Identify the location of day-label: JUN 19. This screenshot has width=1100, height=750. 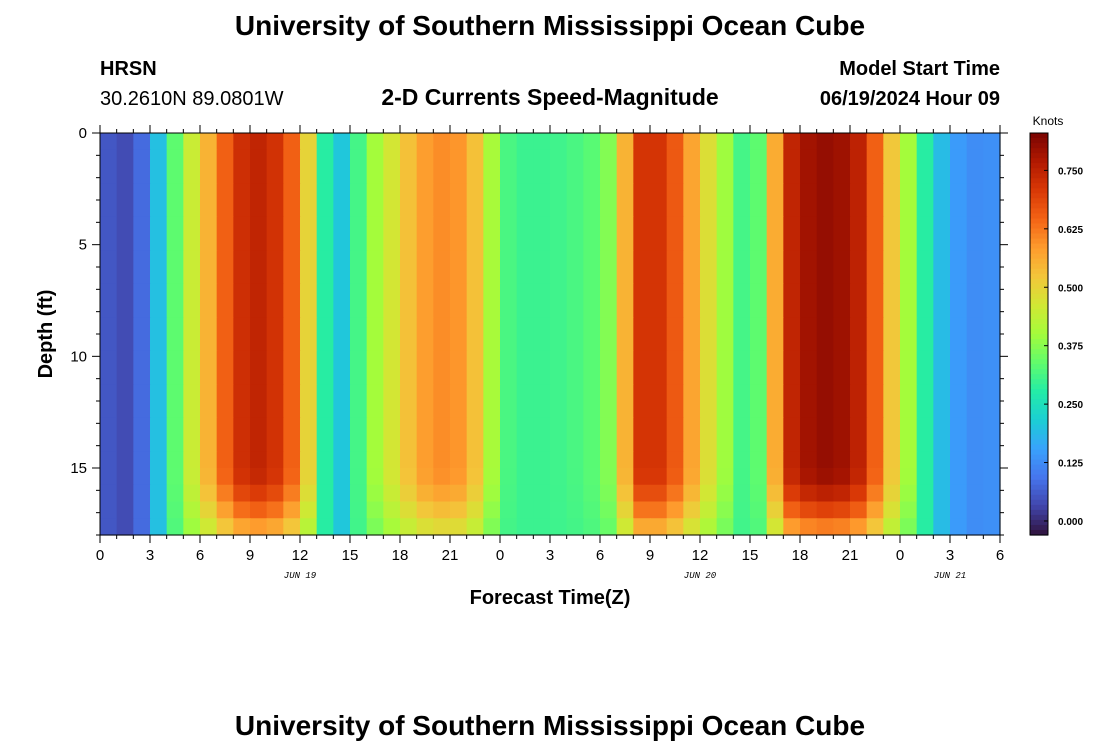
(300, 576).